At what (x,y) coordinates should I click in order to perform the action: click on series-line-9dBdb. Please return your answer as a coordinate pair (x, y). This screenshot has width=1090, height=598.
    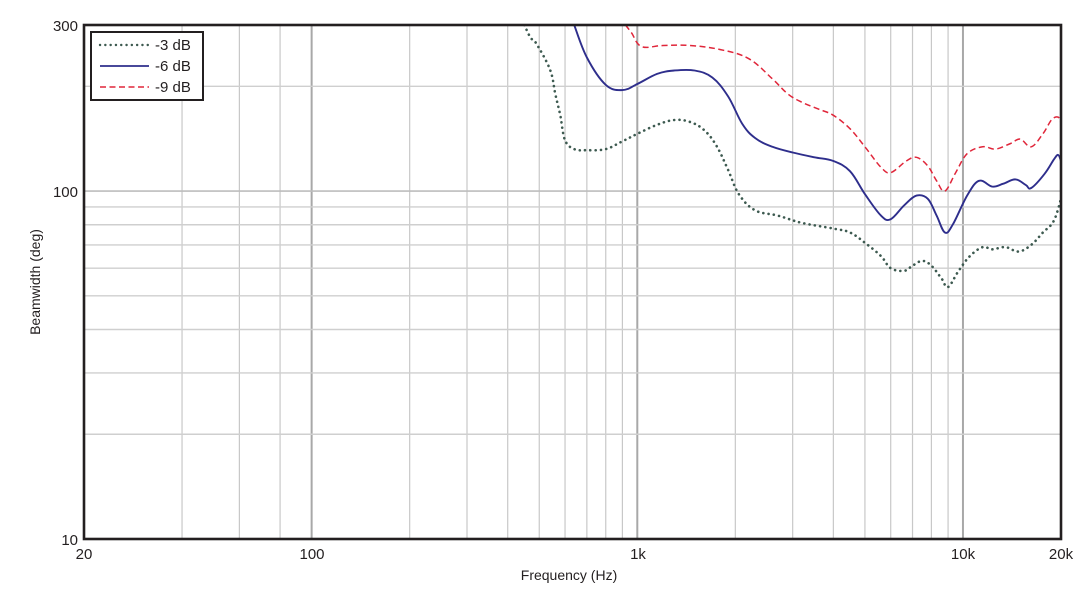
    Looking at the image, I should click on (842, 108).